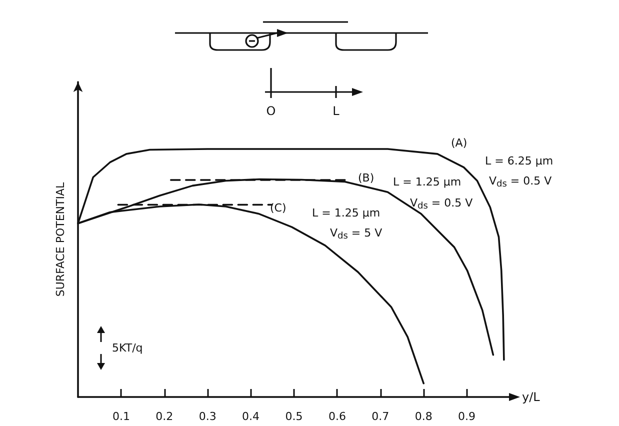 Image resolution: width=619 pixels, height=426 pixels. I want to click on x-tick-label: 0.5, so click(294, 416).